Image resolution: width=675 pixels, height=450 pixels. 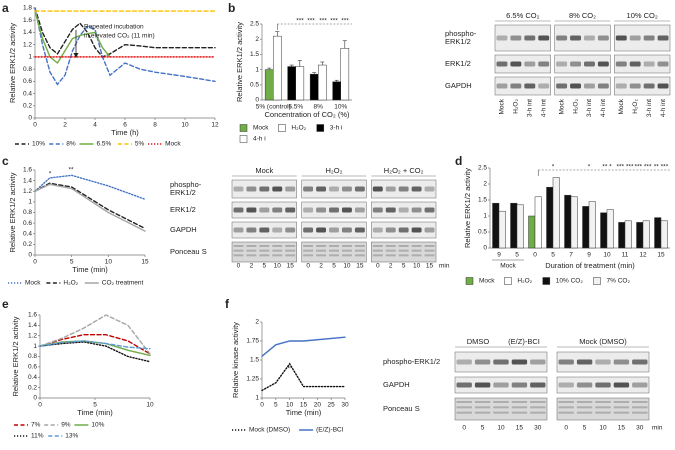 What do you see at coordinates (27, 212) in the screenshot?
I see `y-tick-label: 0.8` at bounding box center [27, 212].